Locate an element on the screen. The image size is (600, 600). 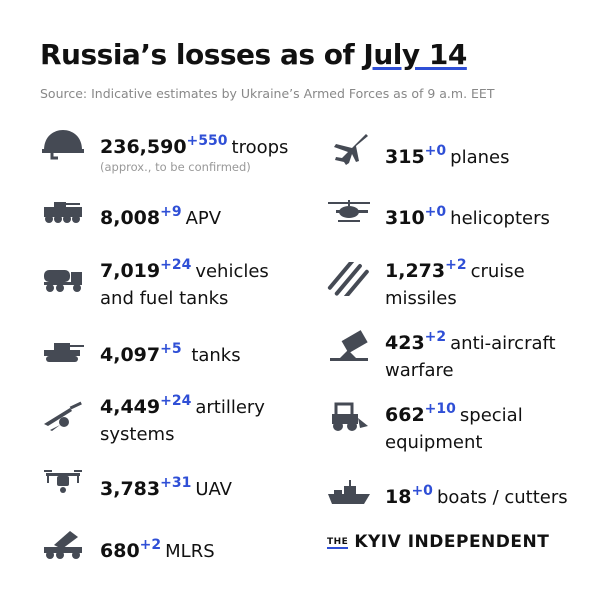
loss-label-line2: systems is located at coordinates (137, 434).